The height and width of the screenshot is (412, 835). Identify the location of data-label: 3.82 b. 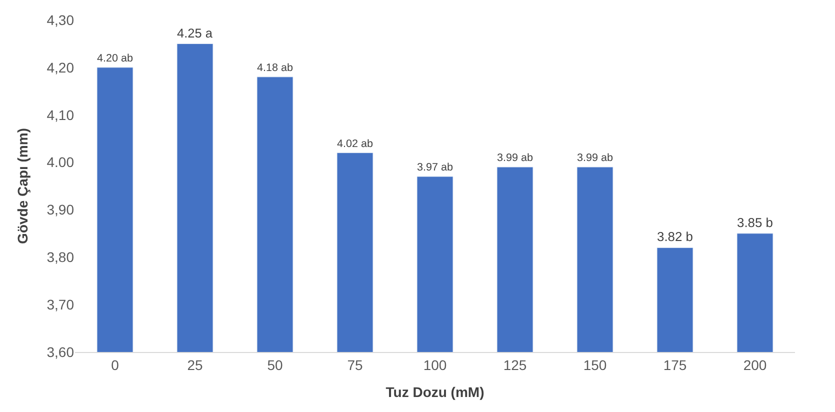
(675, 236).